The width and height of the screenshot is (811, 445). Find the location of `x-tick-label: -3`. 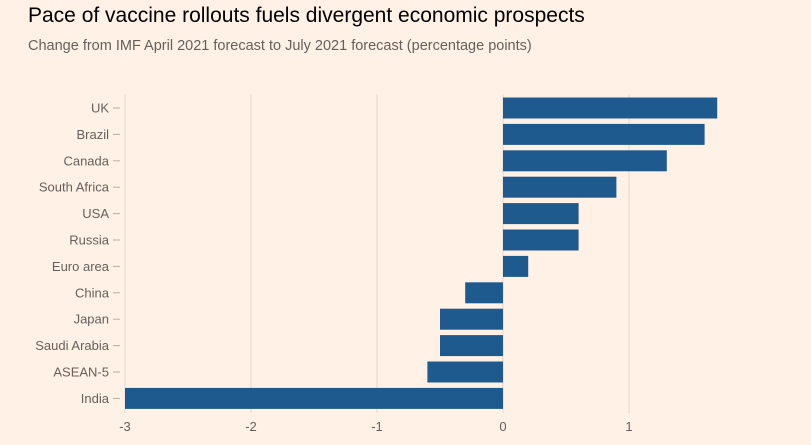

x-tick-label: -3 is located at coordinates (125, 426).